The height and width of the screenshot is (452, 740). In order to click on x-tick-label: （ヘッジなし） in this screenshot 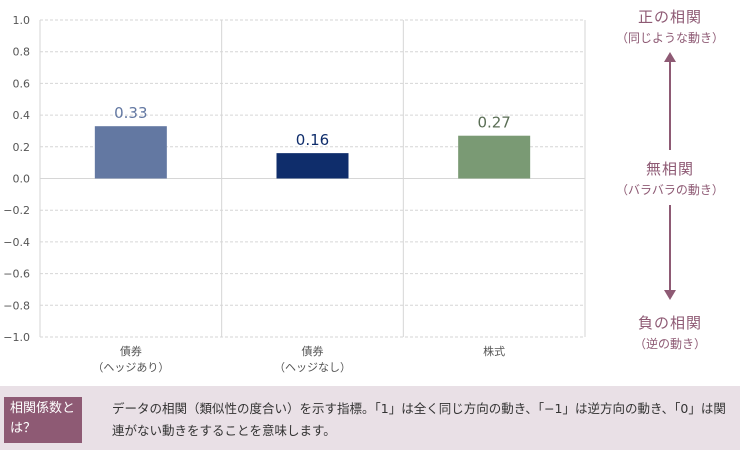, I will do `click(312, 367)`.